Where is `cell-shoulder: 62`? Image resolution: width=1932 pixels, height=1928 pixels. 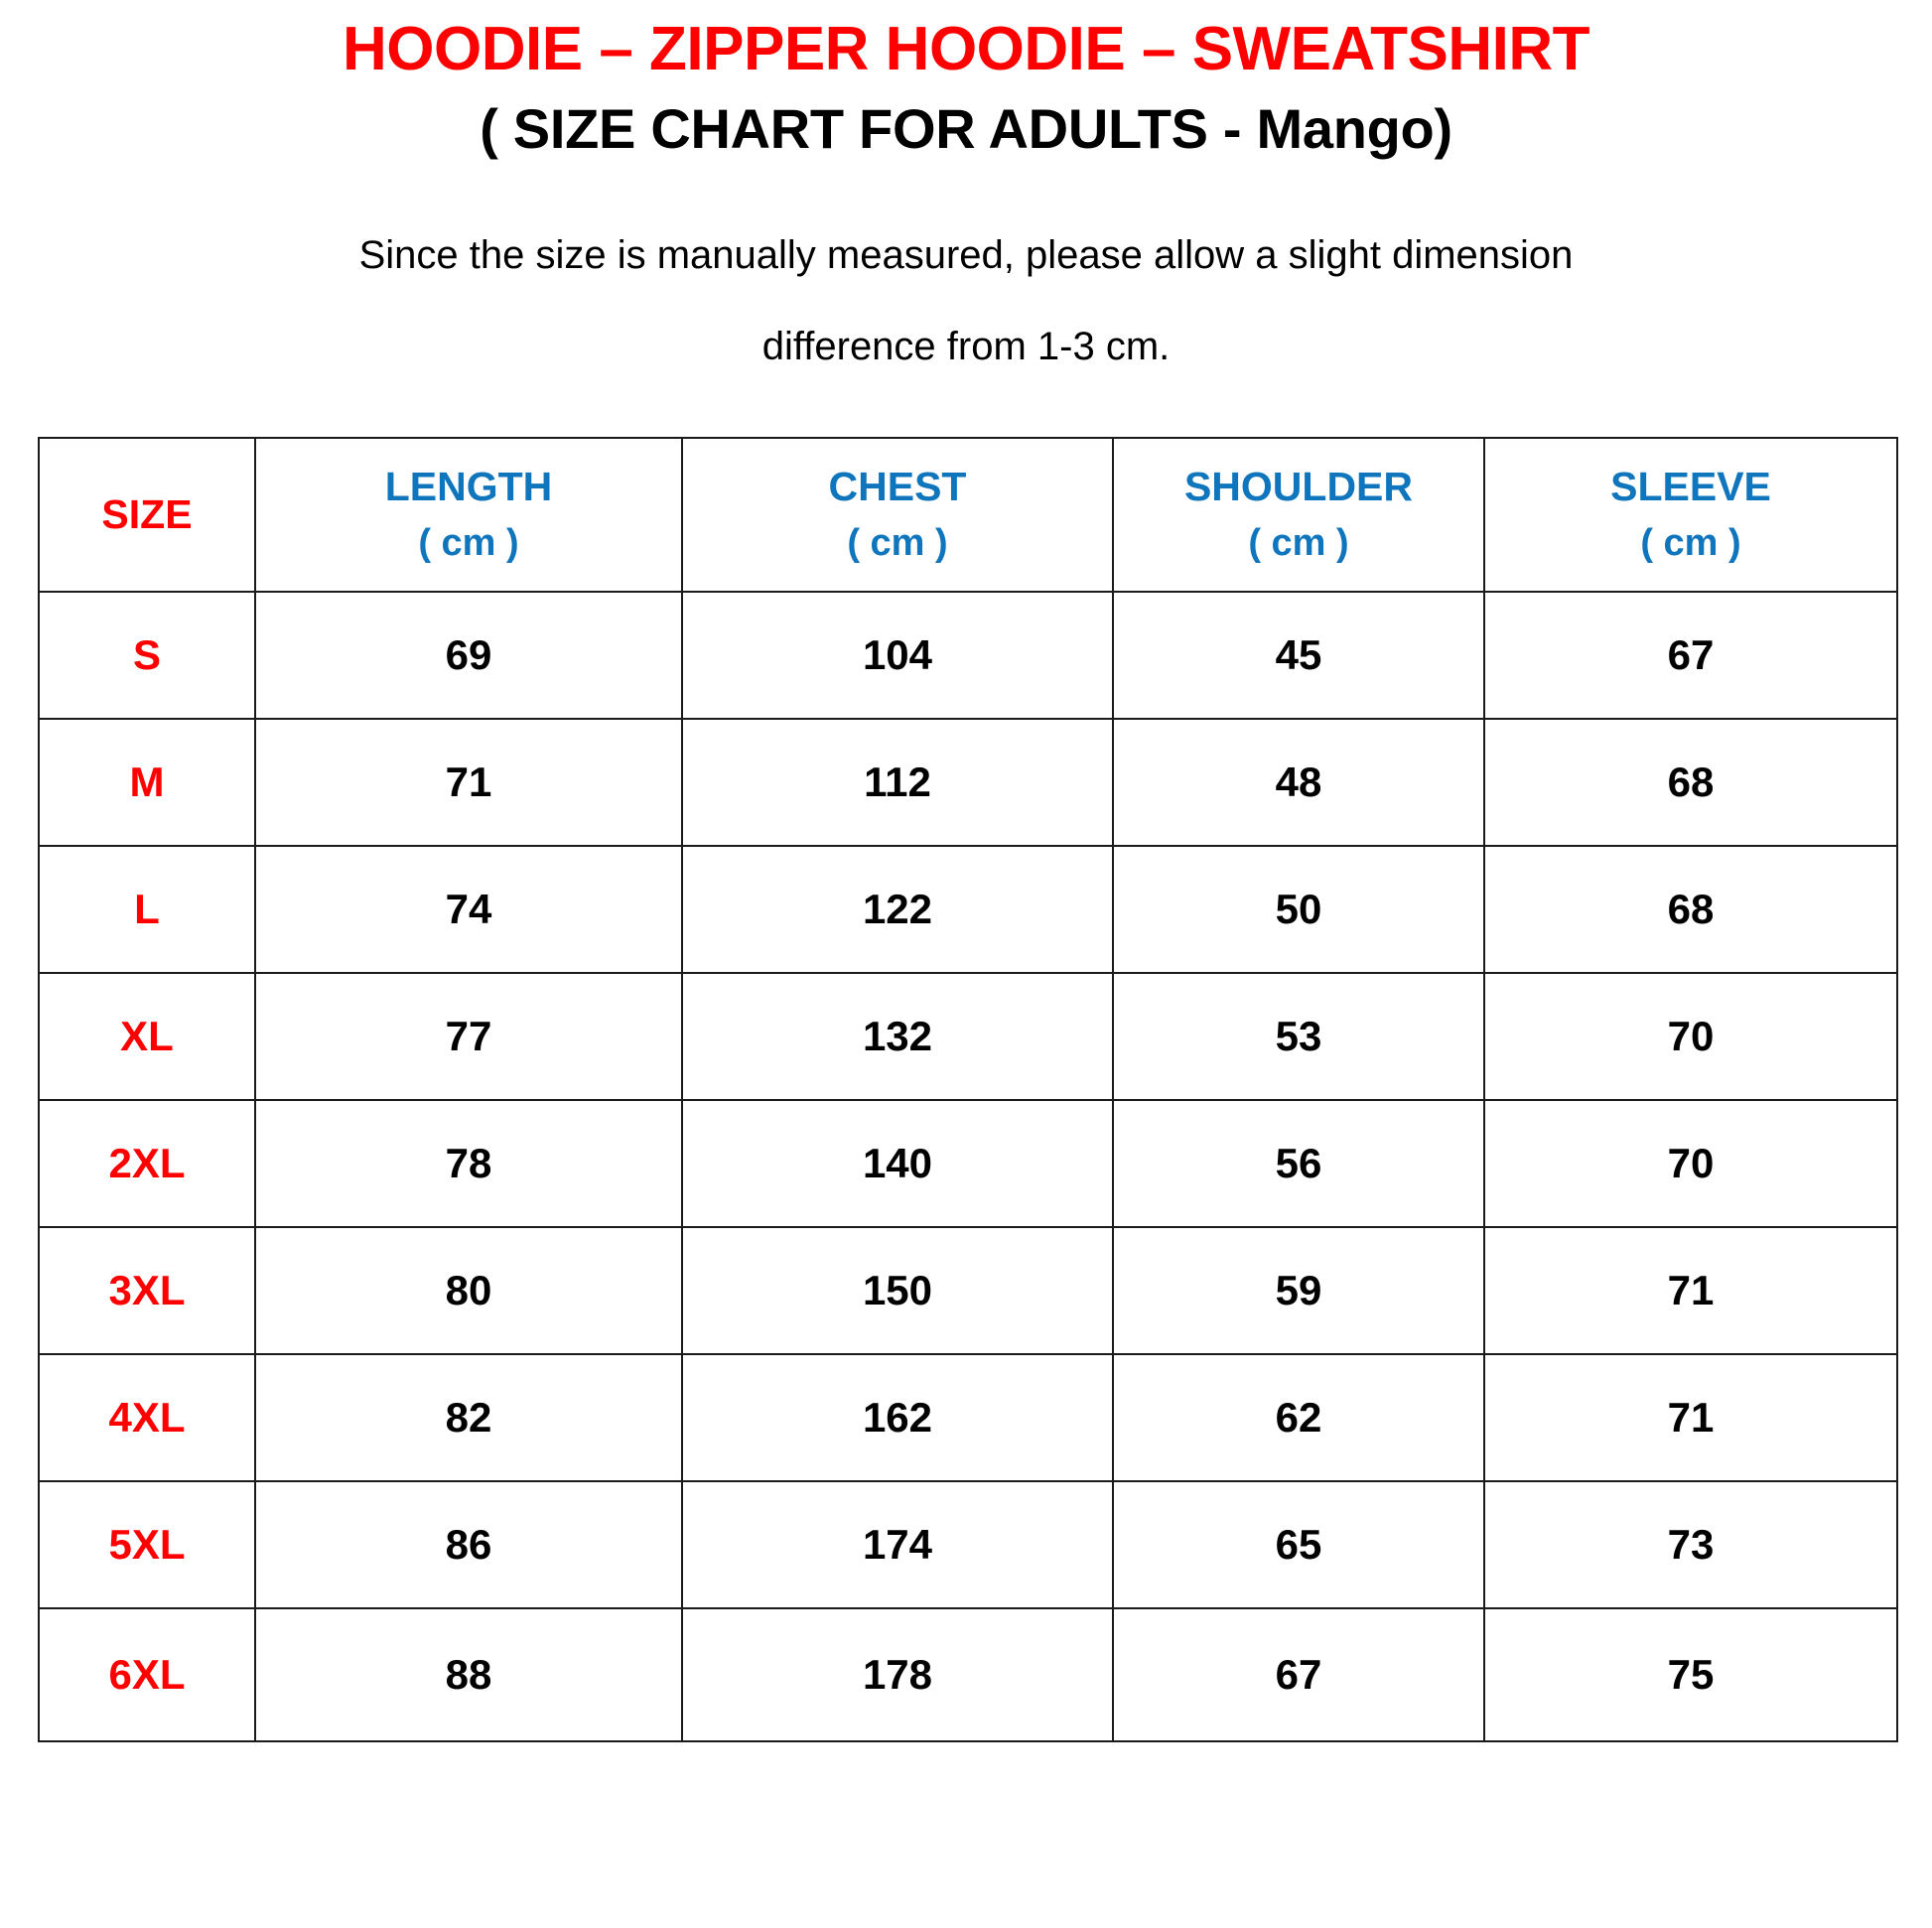
cell-shoulder: 62 is located at coordinates (1298, 1417).